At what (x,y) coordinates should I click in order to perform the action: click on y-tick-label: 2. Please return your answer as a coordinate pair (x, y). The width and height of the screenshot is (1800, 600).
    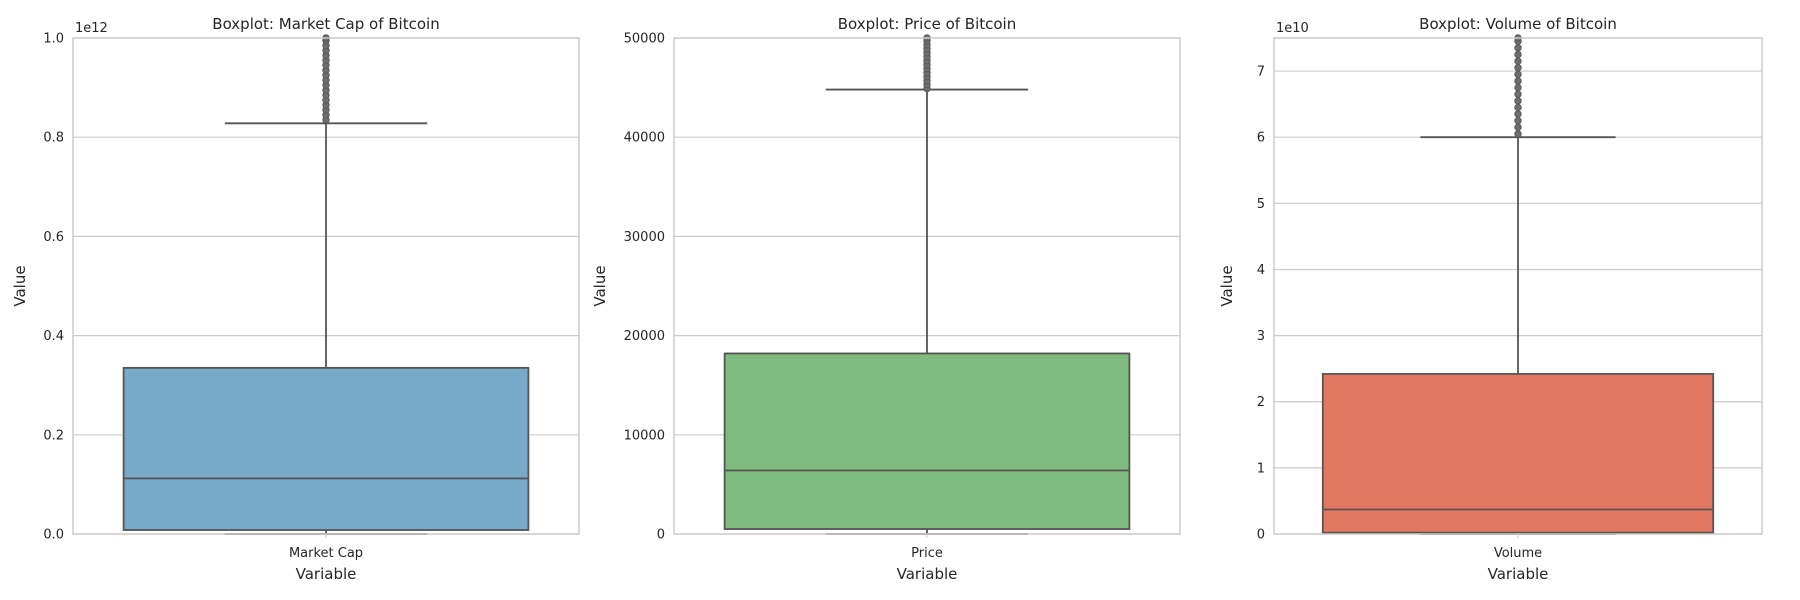
    Looking at the image, I should click on (1261, 402).